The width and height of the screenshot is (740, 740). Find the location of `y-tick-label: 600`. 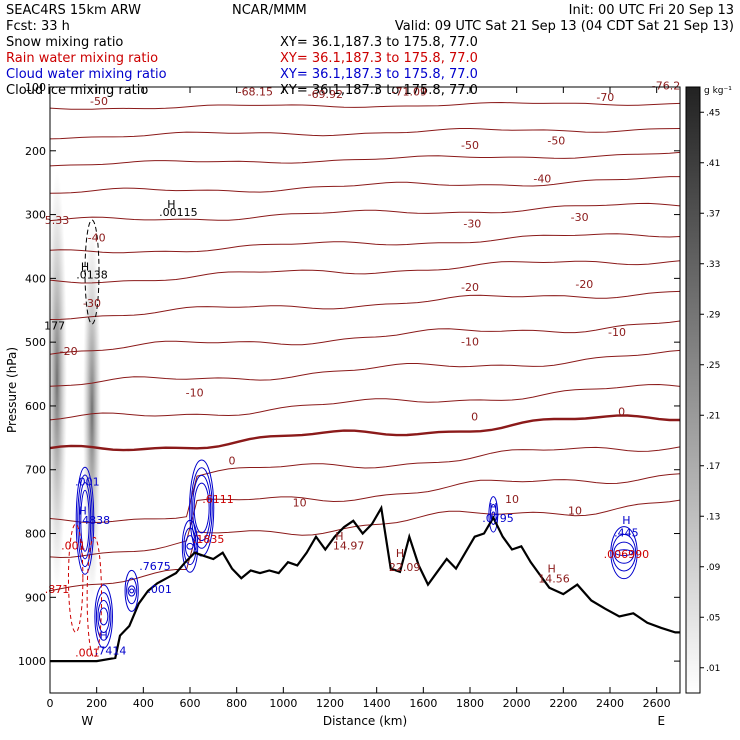

y-tick-label: 600 is located at coordinates (35, 406).